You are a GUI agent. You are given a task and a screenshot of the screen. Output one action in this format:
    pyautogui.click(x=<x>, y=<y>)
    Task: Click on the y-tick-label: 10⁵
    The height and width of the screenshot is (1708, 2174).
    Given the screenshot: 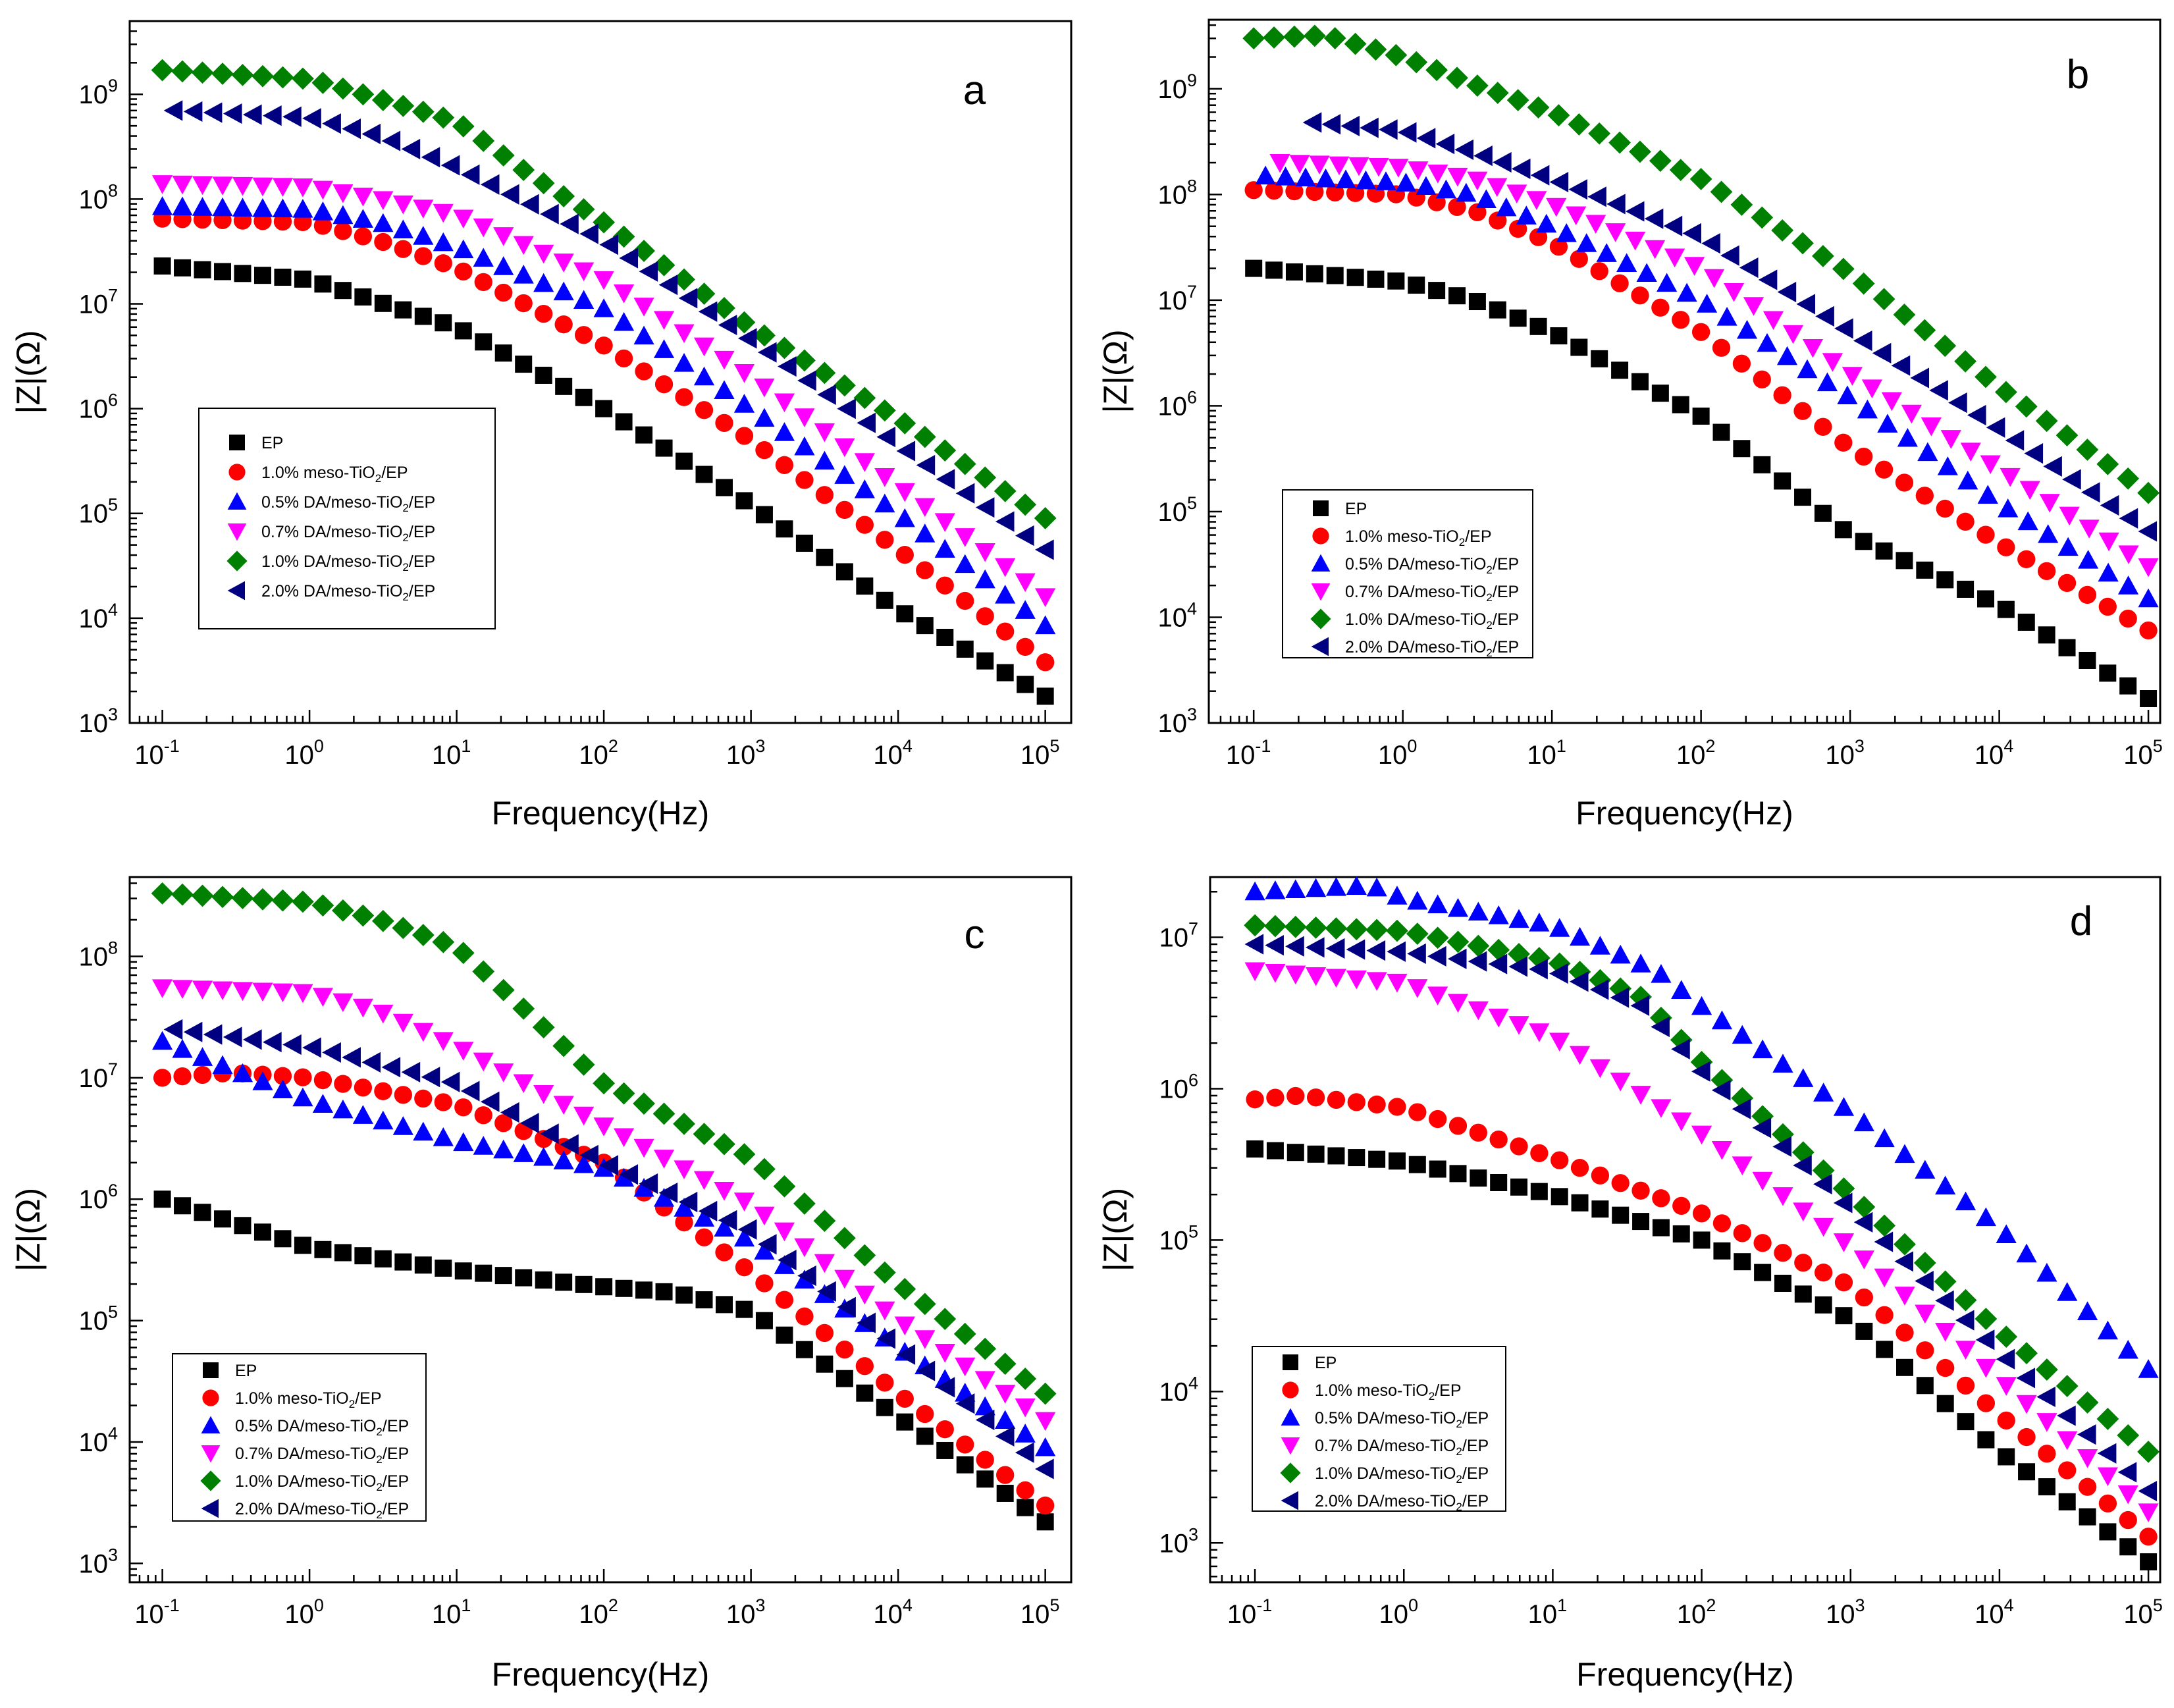 What is the action you would take?
    pyautogui.click(x=1177, y=510)
    